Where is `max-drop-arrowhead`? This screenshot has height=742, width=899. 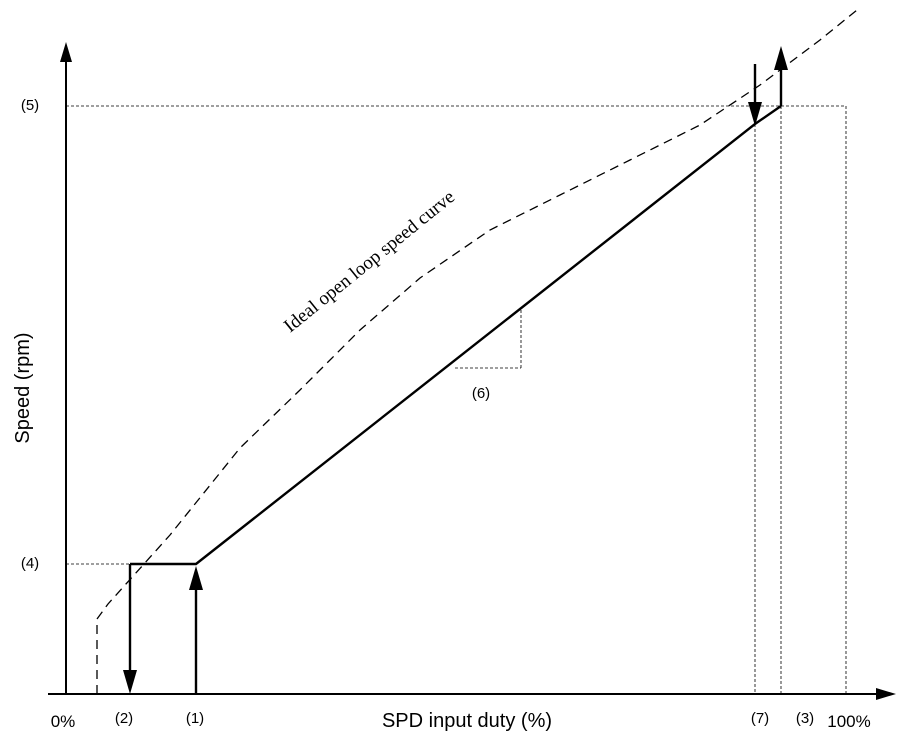 max-drop-arrowhead is located at coordinates (755, 114).